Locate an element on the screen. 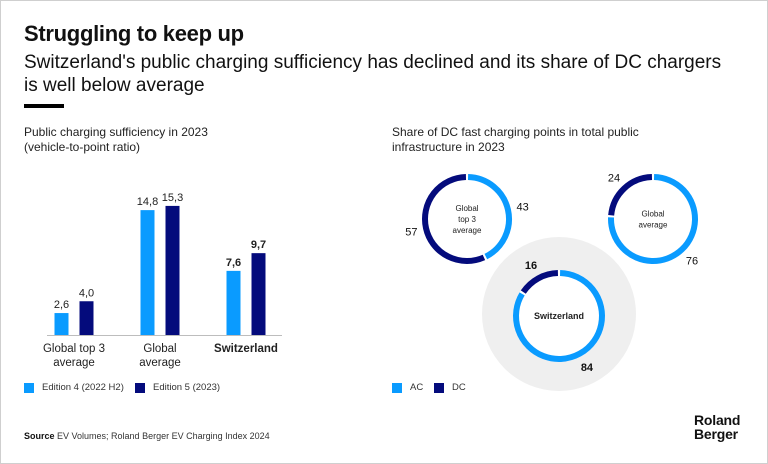 This screenshot has height=464, width=768. legend-label-ac: AC is located at coordinates (417, 387).